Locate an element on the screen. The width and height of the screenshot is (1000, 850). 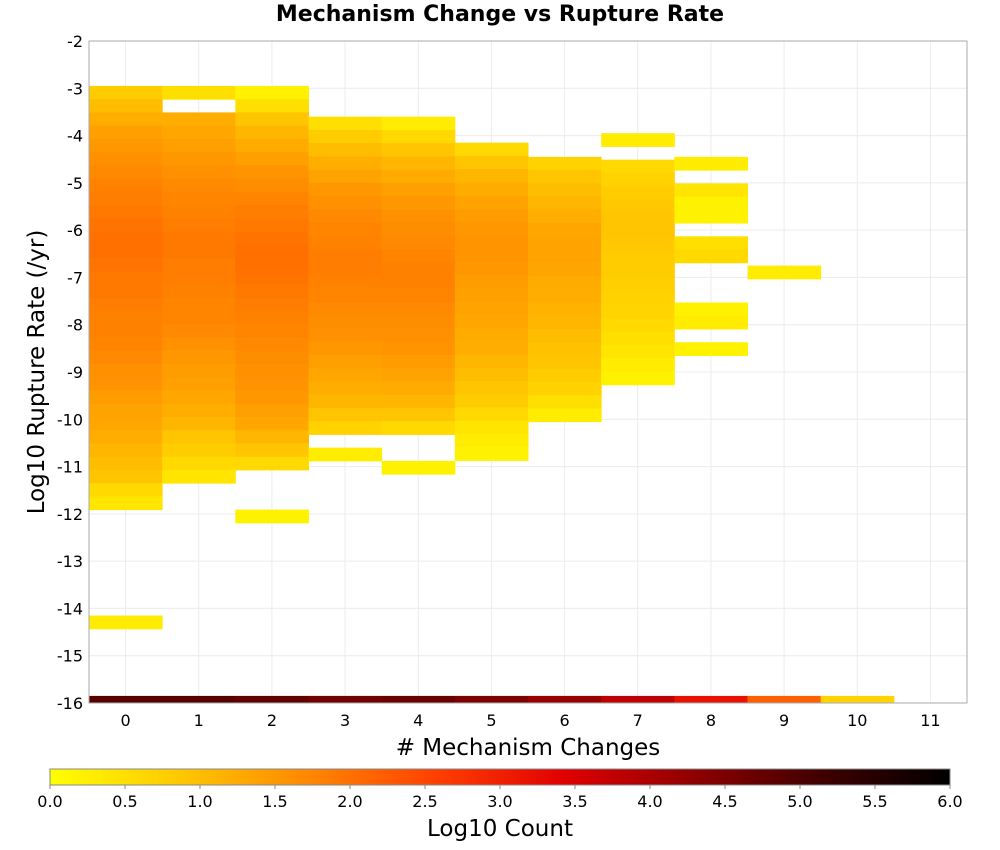
x-axis-label: # Mechanism Changes is located at coordinates (528, 748).